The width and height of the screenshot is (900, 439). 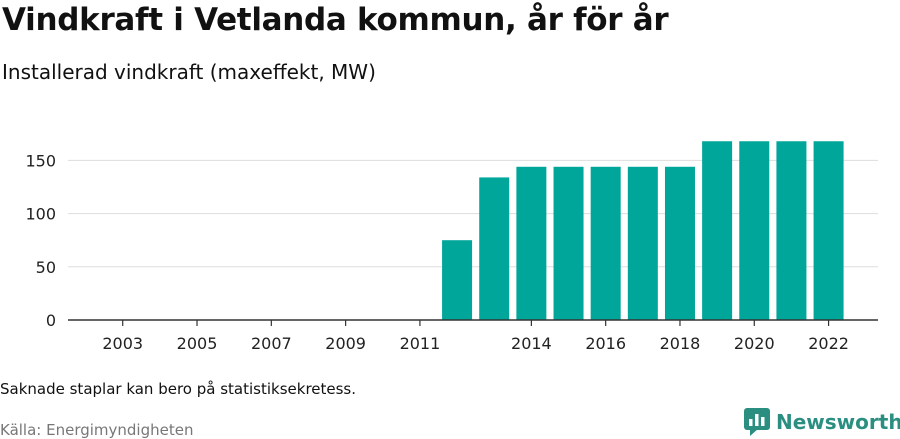 I want to click on source-label: Källa: Energimyndigheten, so click(x=97, y=430).